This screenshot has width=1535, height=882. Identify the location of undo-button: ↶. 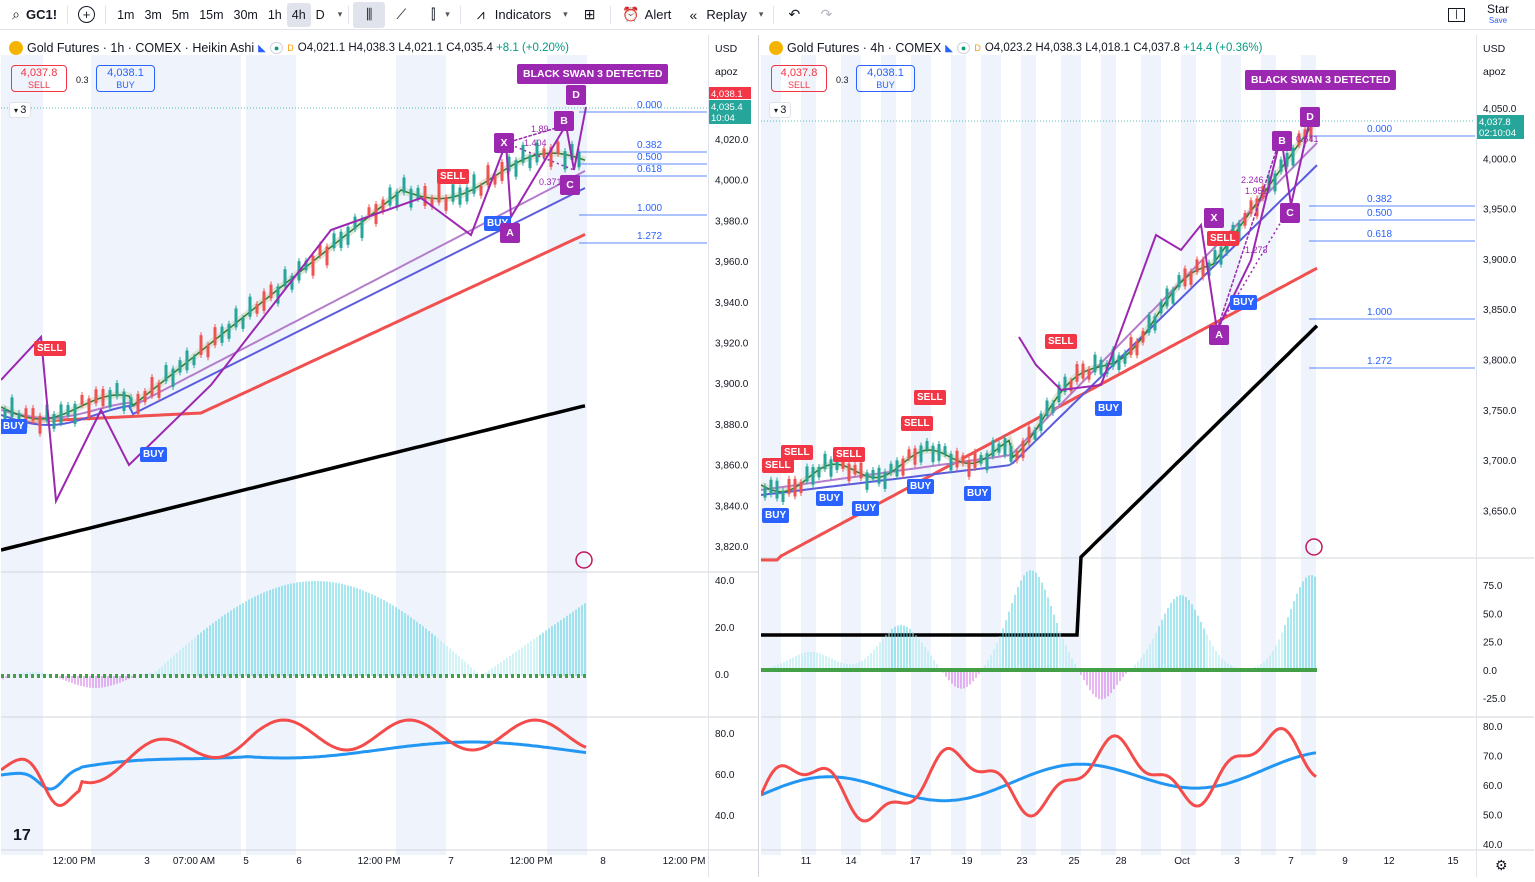
(794, 15).